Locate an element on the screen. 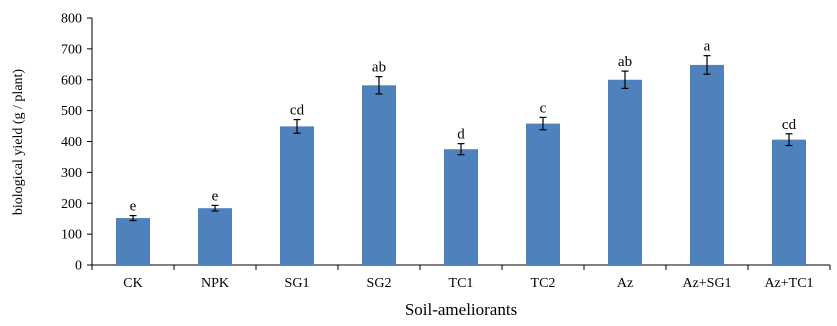 This screenshot has height=326, width=837. x-tick-label: Az+SG1 is located at coordinates (706, 283).